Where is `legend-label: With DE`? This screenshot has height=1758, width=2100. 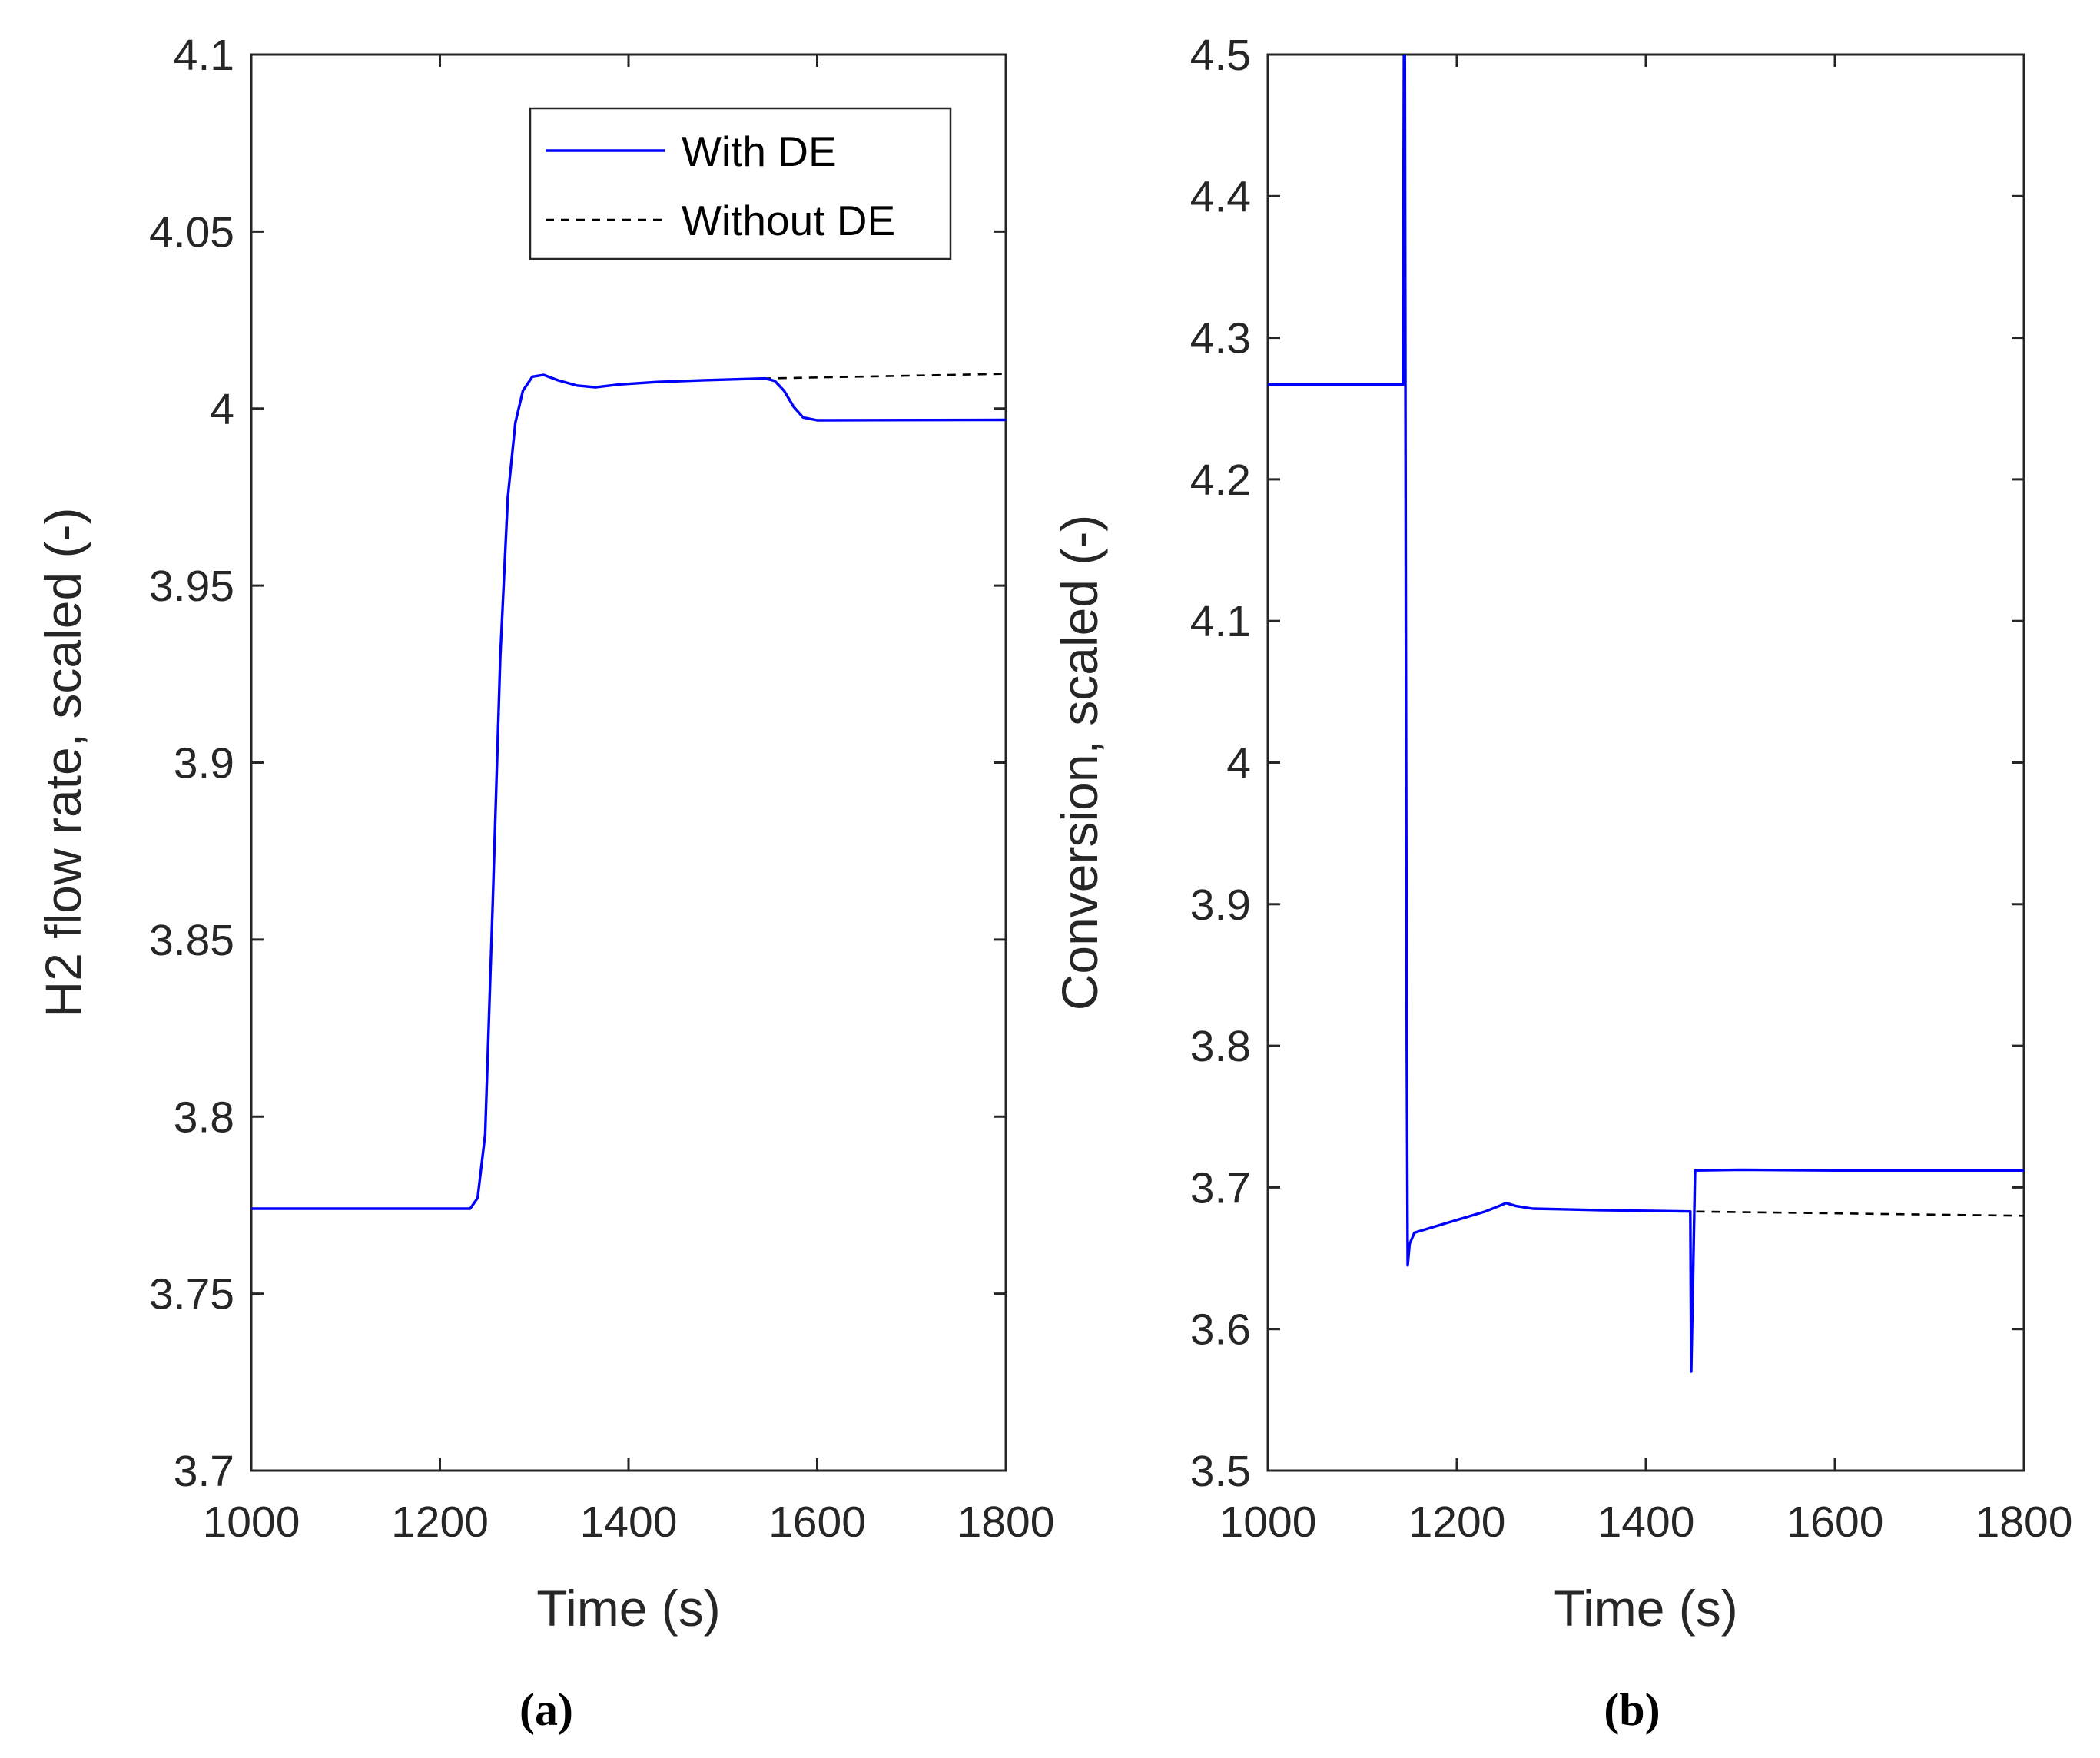
legend-label: With DE is located at coordinates (759, 151).